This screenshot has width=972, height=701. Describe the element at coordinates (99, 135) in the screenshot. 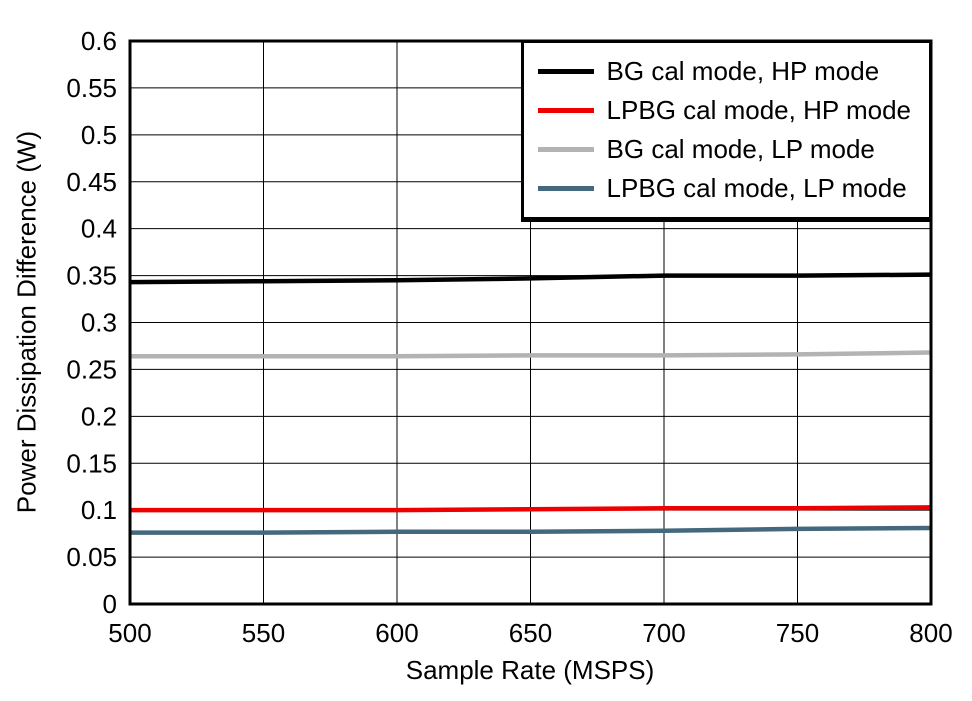

I see `y-tick-label: 0.5` at that location.